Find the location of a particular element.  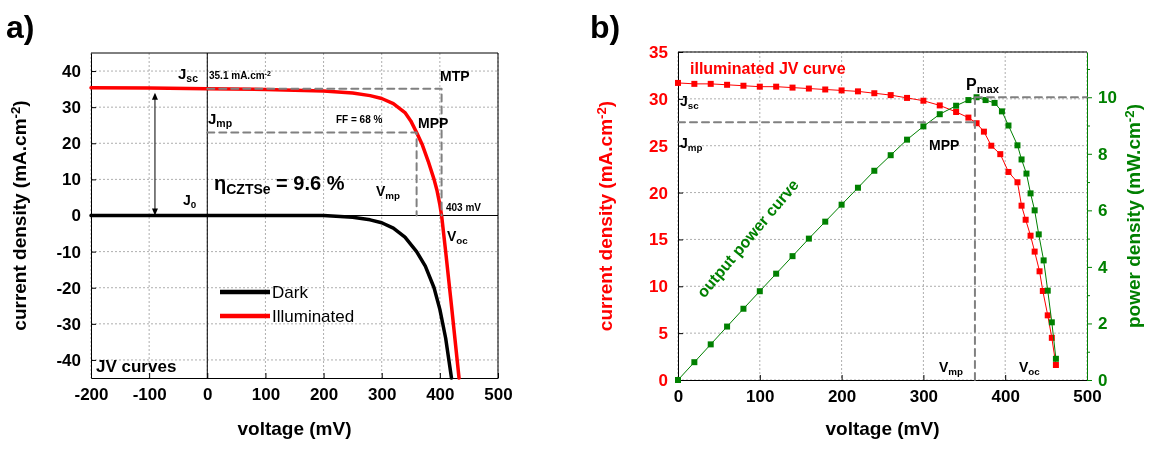

y2-tick-label: 2 is located at coordinates (1103, 324).